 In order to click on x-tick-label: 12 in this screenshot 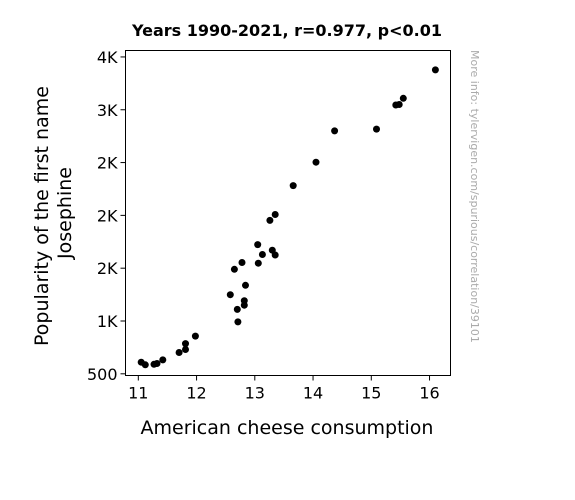, I will do `click(196, 393)`.